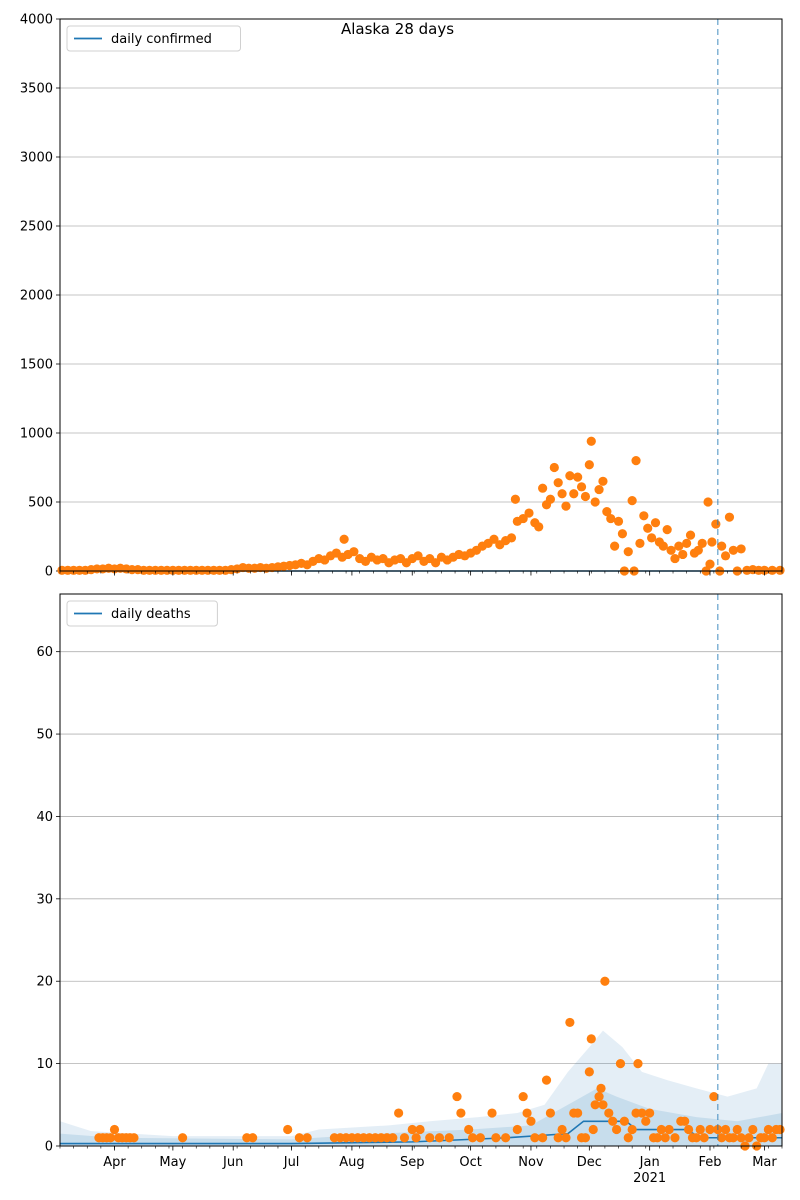 This screenshot has width=800, height=1200. I want to click on y-tick-label: 4000, so click(36, 20).